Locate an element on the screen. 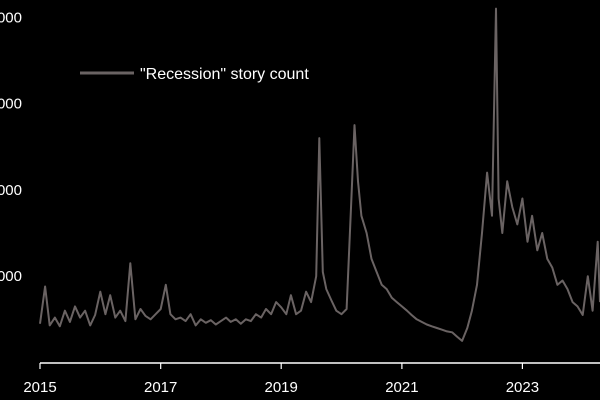 The image size is (600, 400). x-tick-label: 2021 is located at coordinates (401, 387).